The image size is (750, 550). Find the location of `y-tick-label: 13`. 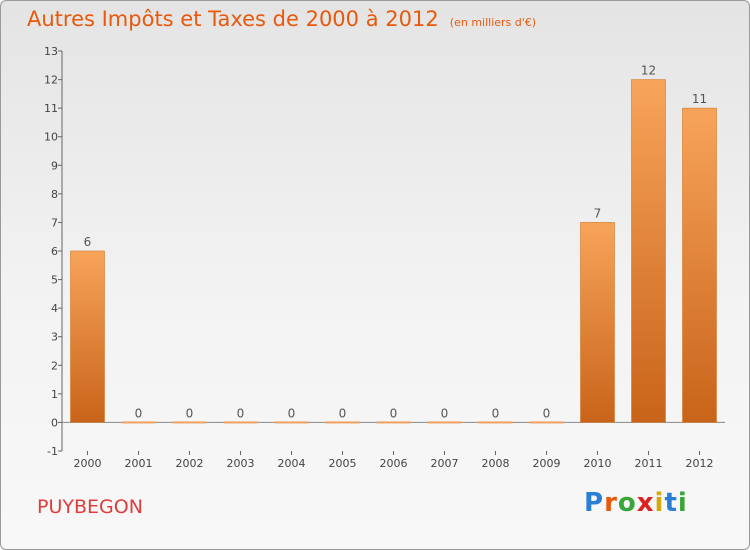

y-tick-label: 13 is located at coordinates (51, 51).